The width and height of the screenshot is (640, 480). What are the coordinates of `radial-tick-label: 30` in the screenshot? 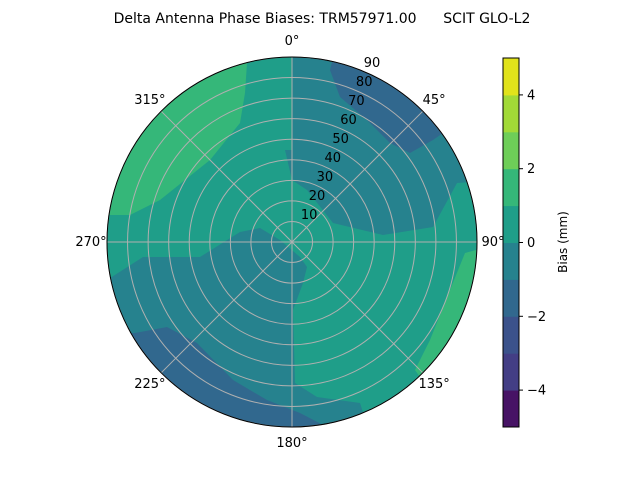 It's located at (325, 177).